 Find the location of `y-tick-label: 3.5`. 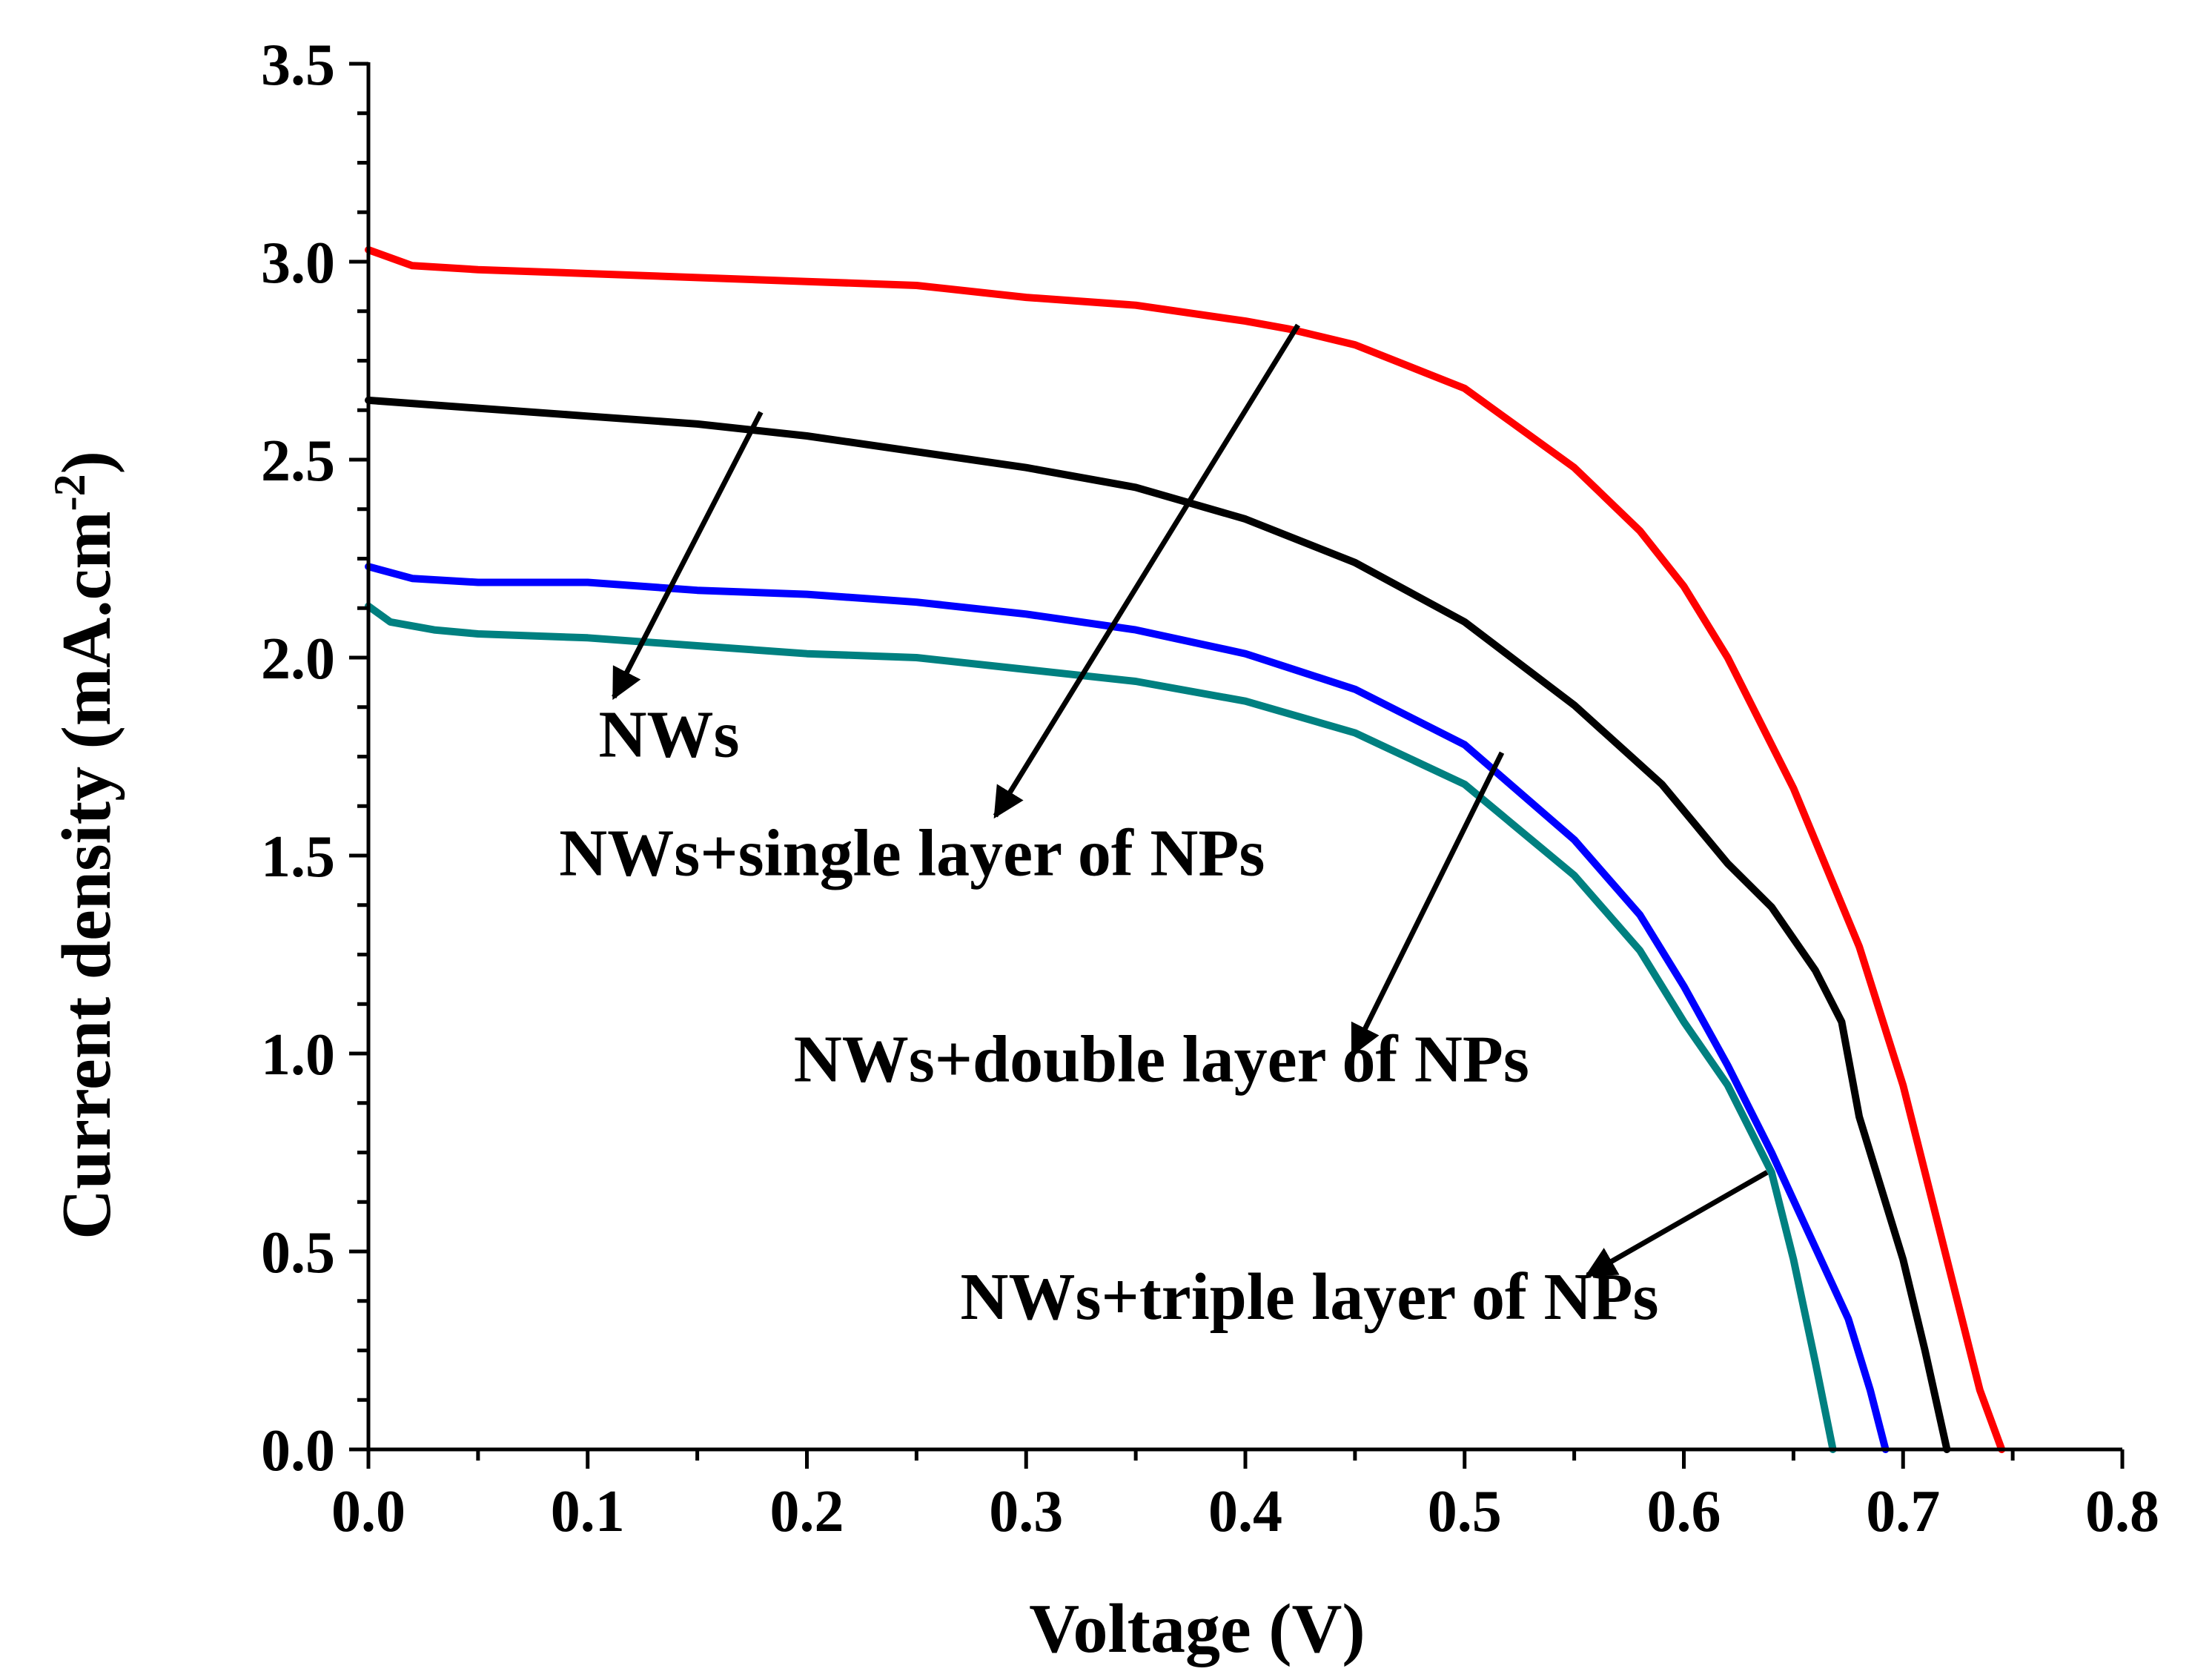

y-tick-label: 3.5 is located at coordinates (298, 65).